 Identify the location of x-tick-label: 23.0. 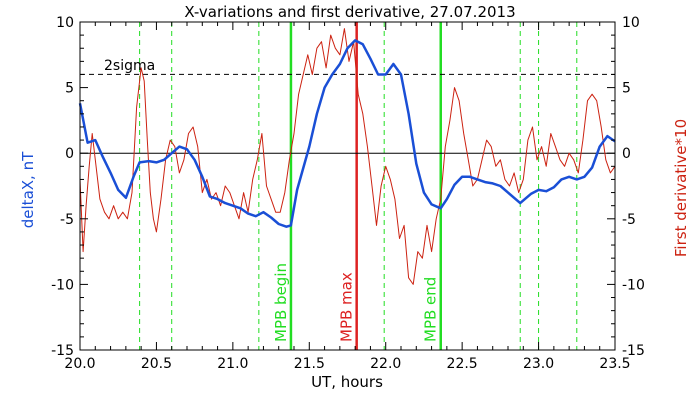
(538, 364).